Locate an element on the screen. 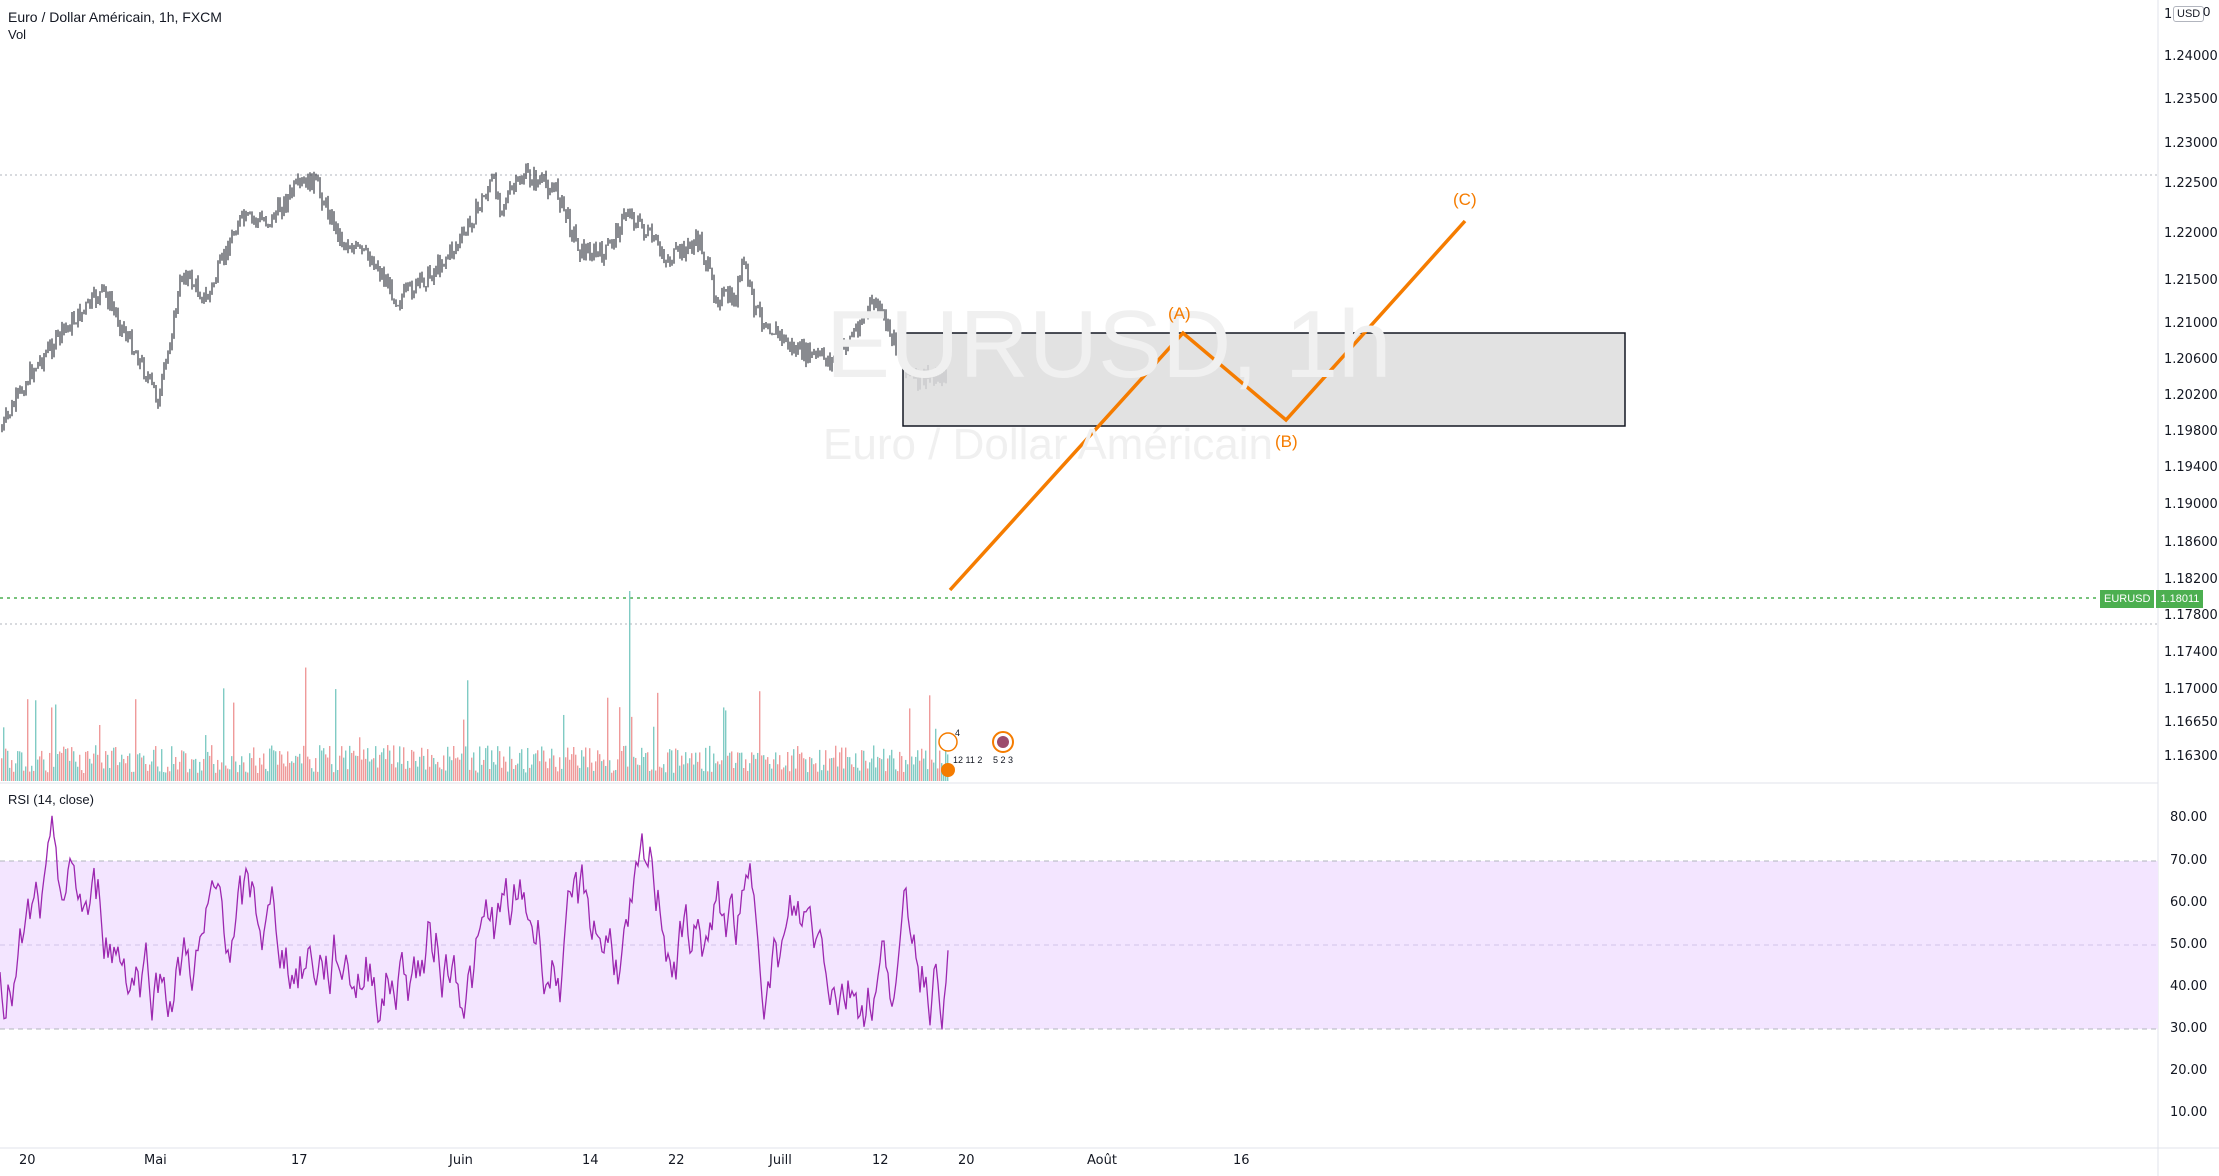 The width and height of the screenshot is (2219, 1176). marker-count-right: 5 2 3 is located at coordinates (1003, 760).